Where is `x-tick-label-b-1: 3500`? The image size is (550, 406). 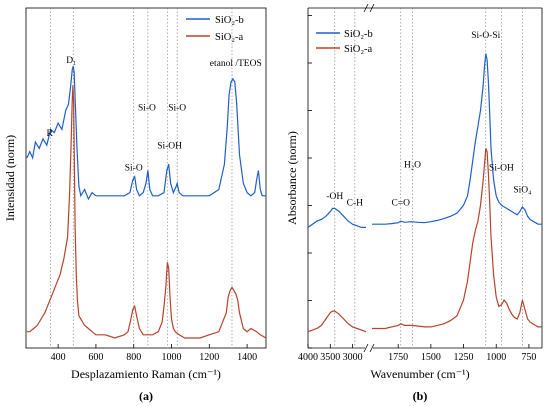
x-tick-label-b-1: 3500 is located at coordinates (330, 357).